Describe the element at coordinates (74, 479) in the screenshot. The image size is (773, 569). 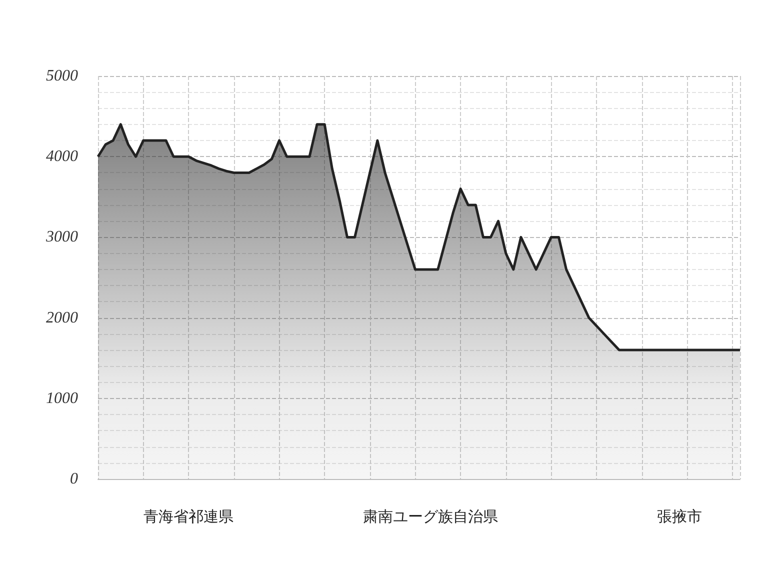
I see `y-tick-label: 0` at that location.